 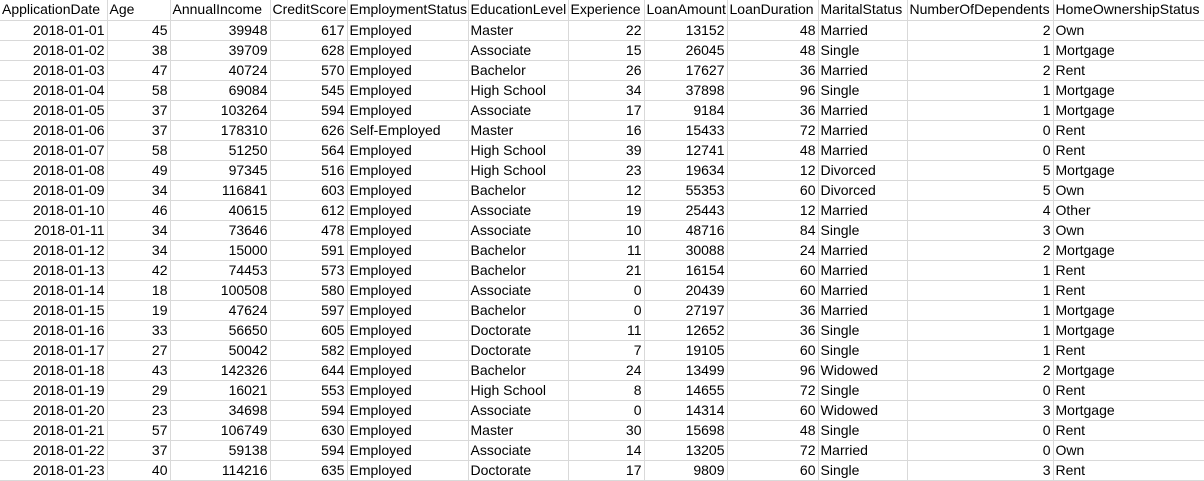 I want to click on cell-credit-score: 516, so click(x=309, y=170).